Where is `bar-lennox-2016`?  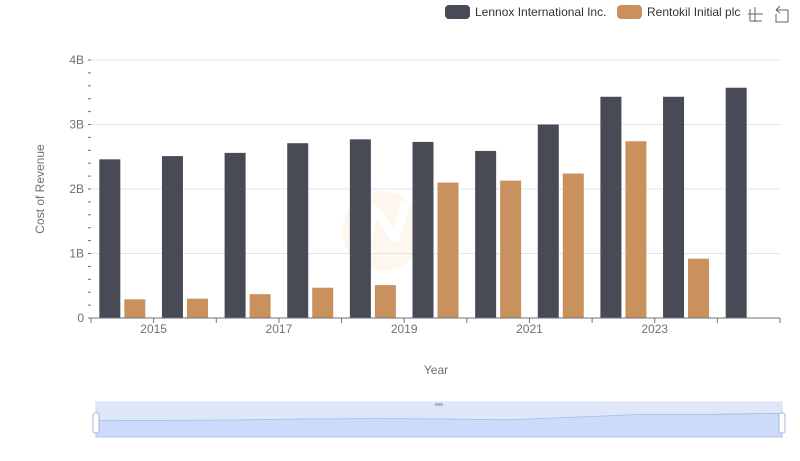 bar-lennox-2016 is located at coordinates (235, 235).